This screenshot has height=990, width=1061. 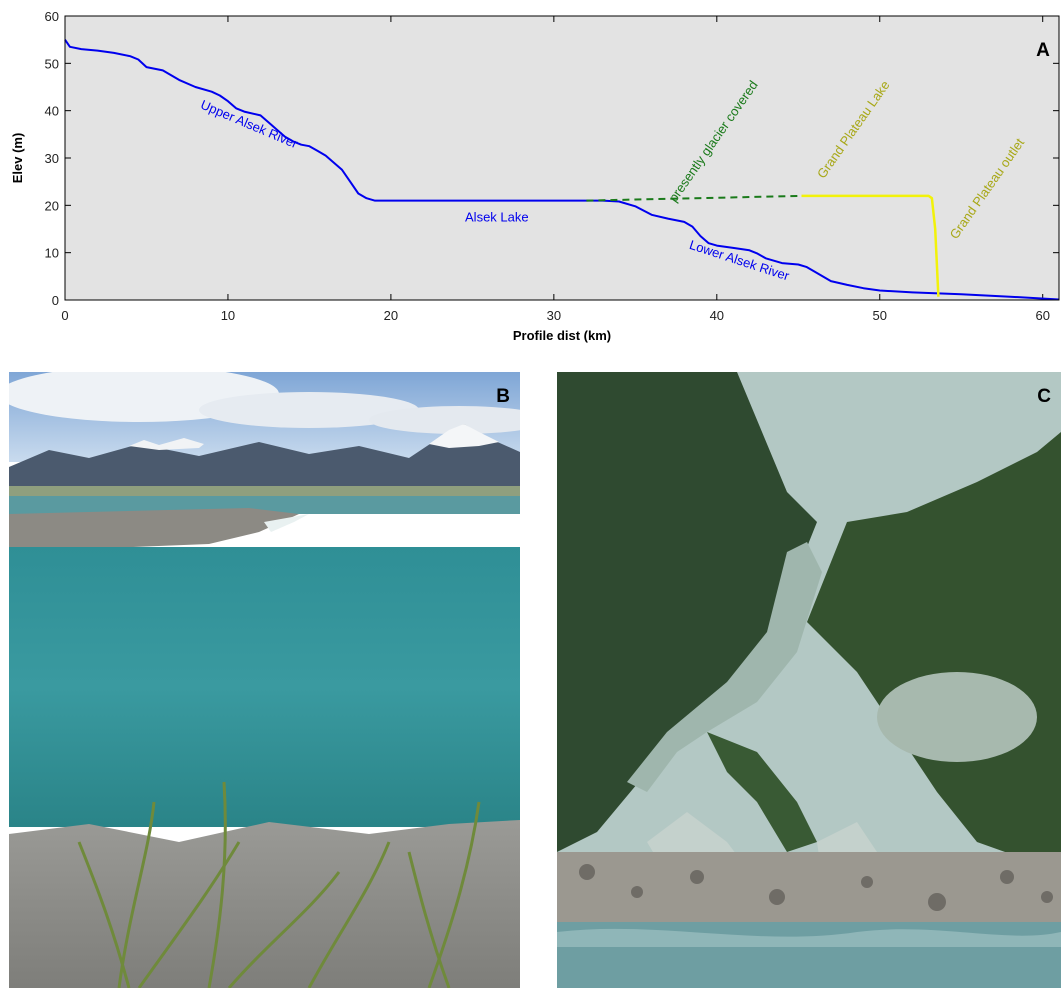 What do you see at coordinates (554, 315) in the screenshot?
I see `x-tick-label: 30` at bounding box center [554, 315].